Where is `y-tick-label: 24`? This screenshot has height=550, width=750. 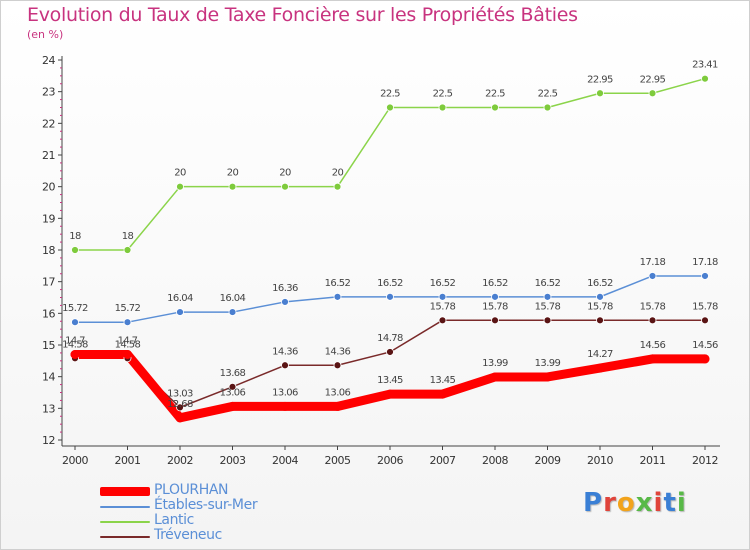 y-tick-label: 24 is located at coordinates (48, 60).